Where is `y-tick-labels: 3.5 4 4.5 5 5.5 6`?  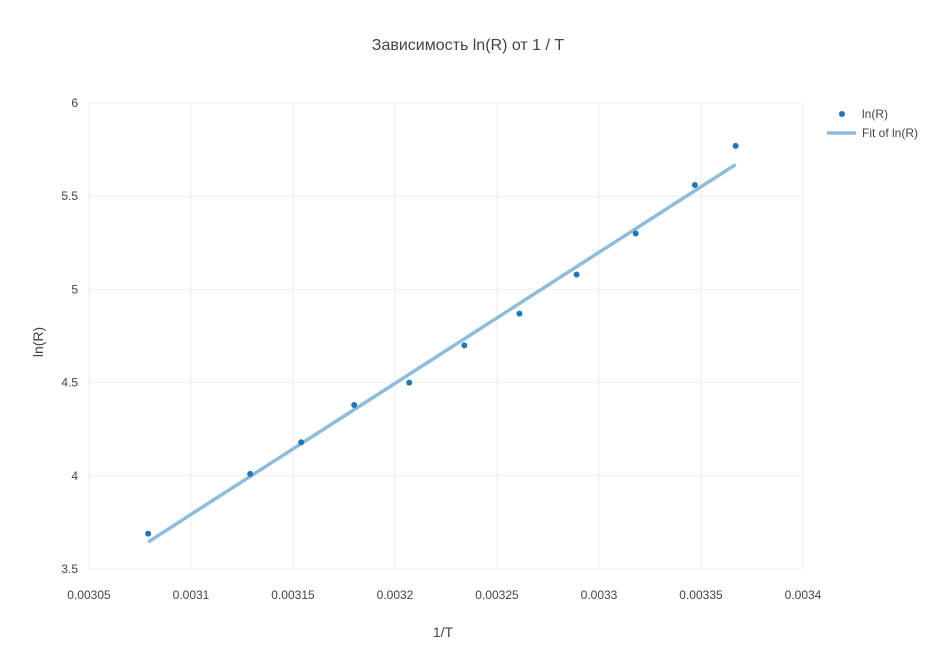 y-tick-labels: 3.5 4 4.5 5 5.5 6 is located at coordinates (69, 336).